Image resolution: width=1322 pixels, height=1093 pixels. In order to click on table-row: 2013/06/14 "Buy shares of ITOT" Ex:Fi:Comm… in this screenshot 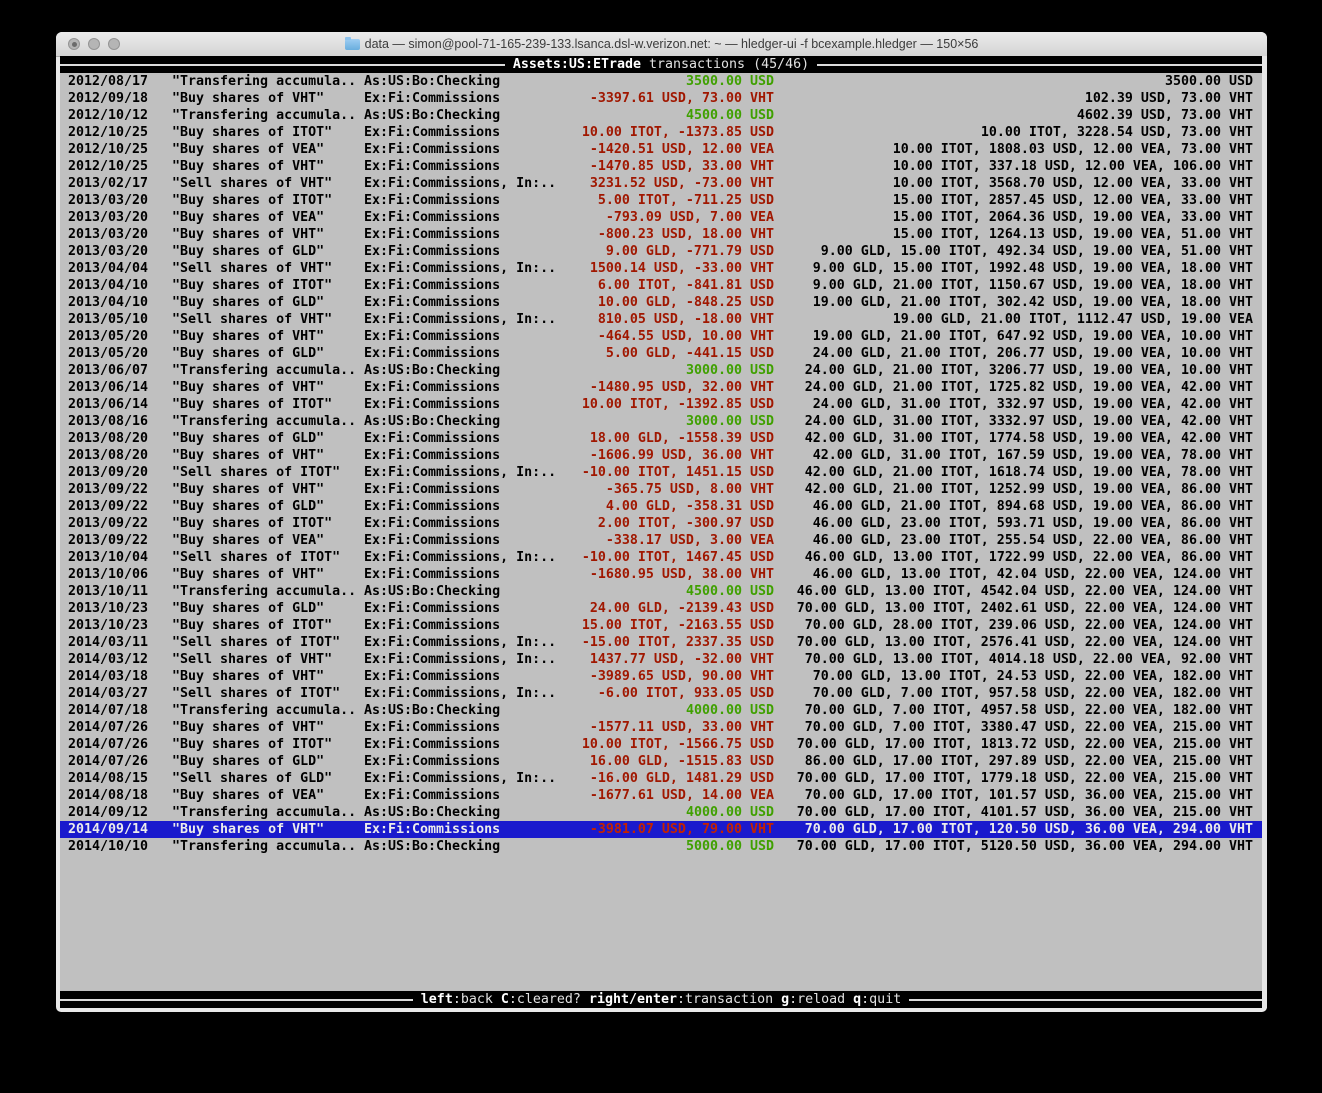, I will do `click(661, 404)`.